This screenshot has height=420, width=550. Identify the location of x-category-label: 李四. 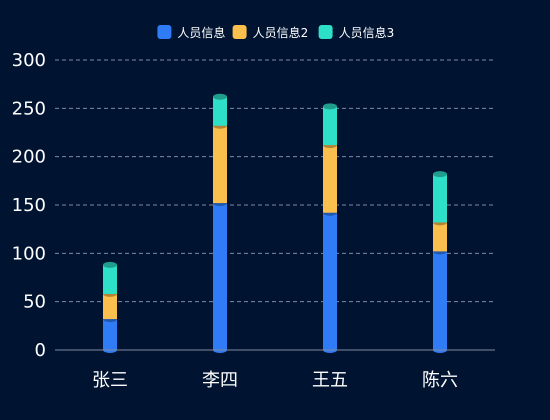
(220, 380).